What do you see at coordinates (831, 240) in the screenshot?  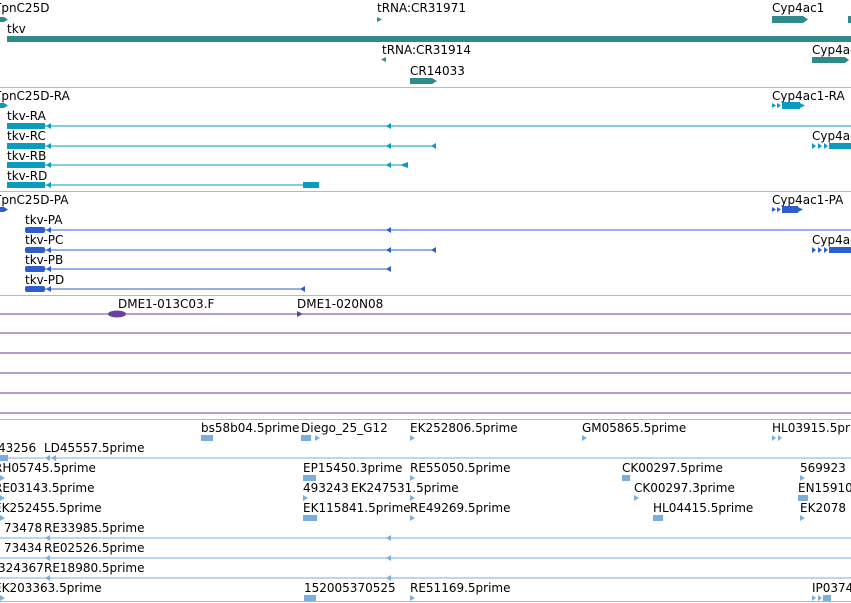 I see `protein-label: Cyp4ac` at bounding box center [831, 240].